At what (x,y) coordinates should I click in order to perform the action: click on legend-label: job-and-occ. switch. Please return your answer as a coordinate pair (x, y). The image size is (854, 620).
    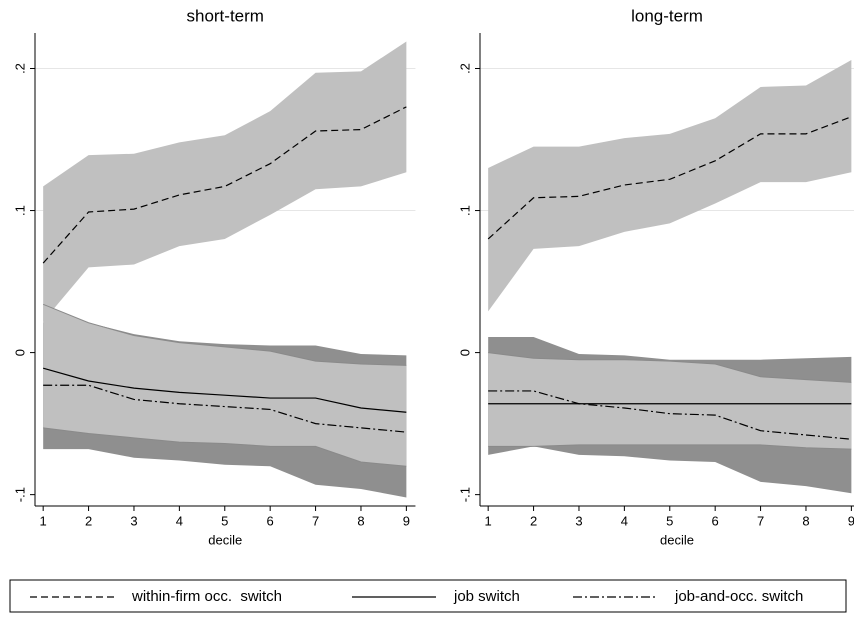
    Looking at the image, I should click on (738, 596).